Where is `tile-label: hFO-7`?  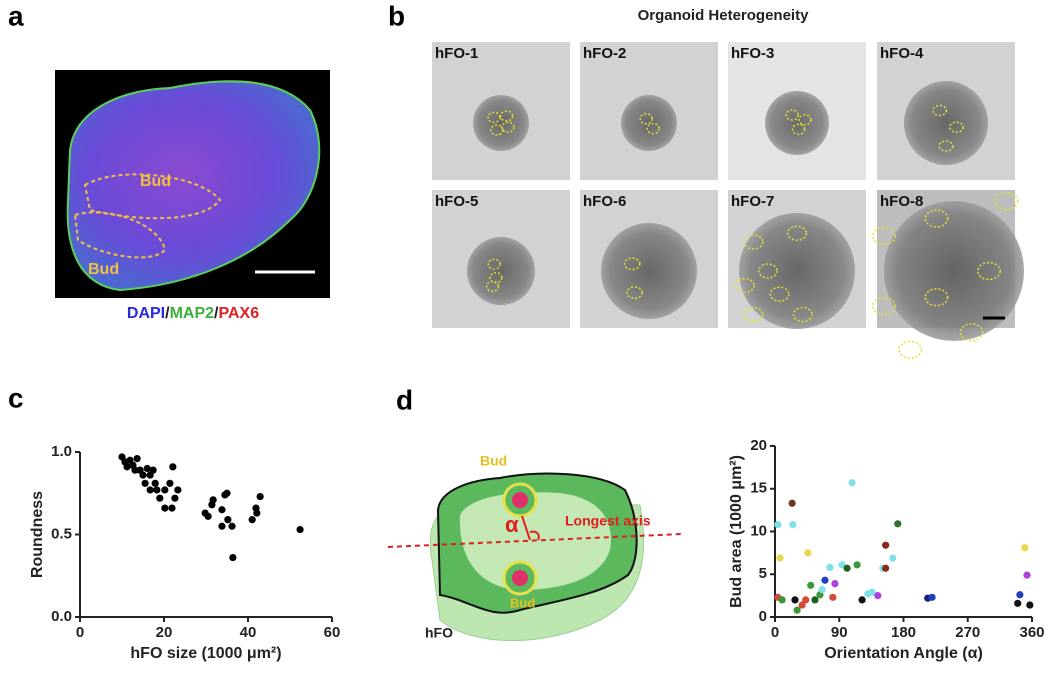
tile-label: hFO-7 is located at coordinates (752, 201).